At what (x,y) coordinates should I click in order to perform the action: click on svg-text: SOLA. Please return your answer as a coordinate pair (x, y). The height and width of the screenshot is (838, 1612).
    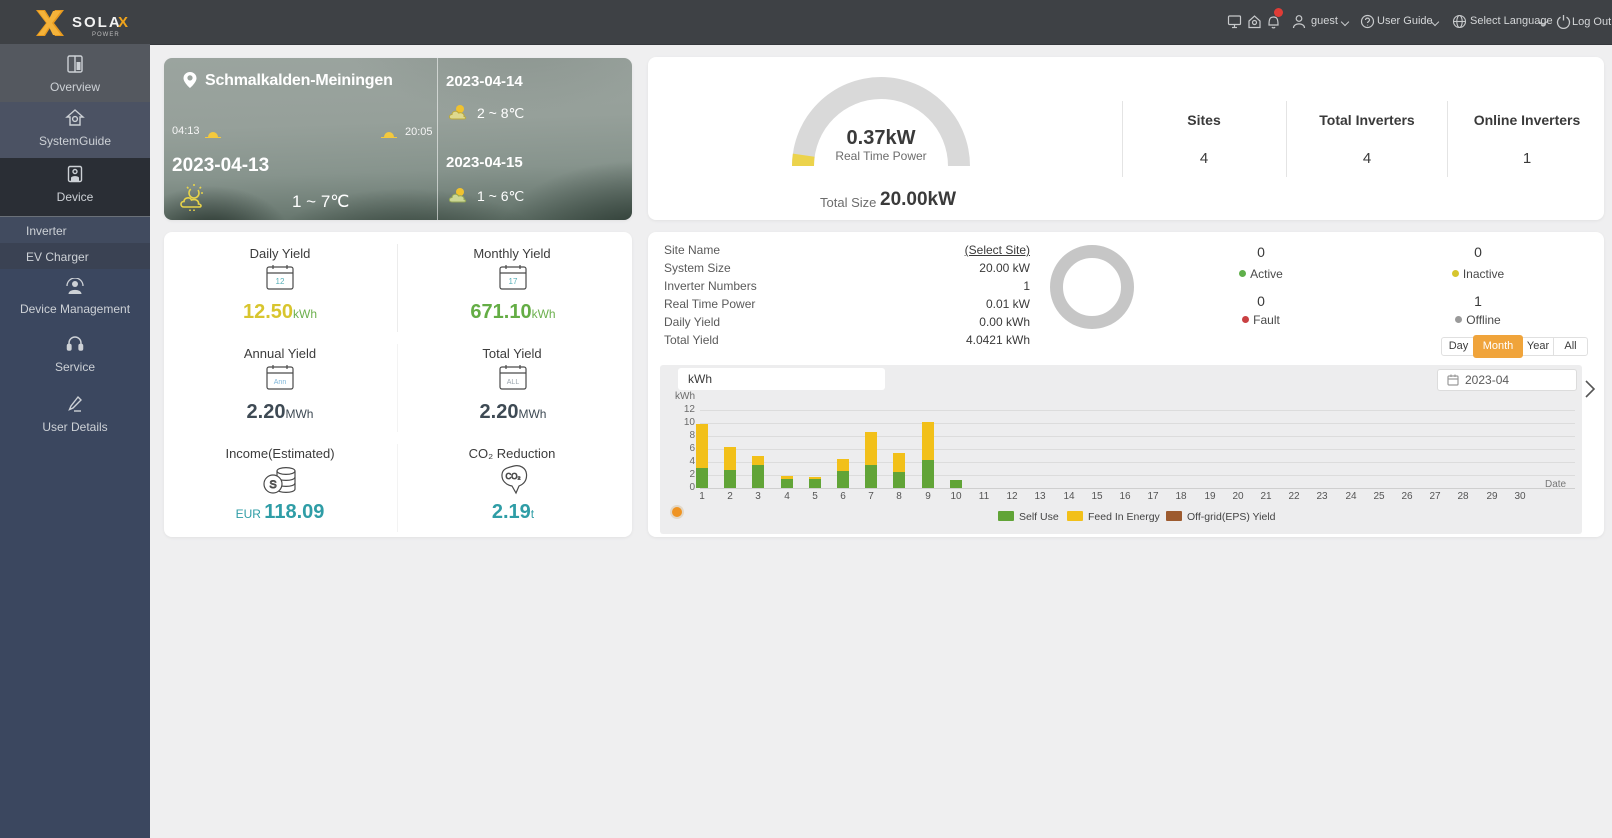
    Looking at the image, I should click on (97, 22).